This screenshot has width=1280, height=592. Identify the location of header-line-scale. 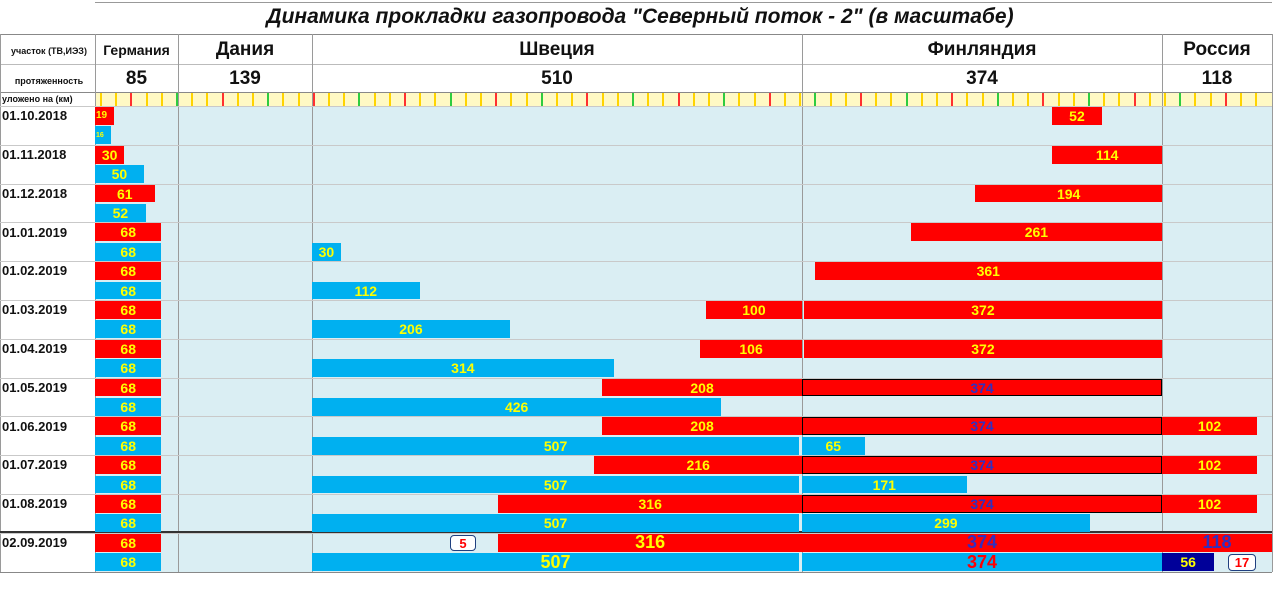
(636, 92).